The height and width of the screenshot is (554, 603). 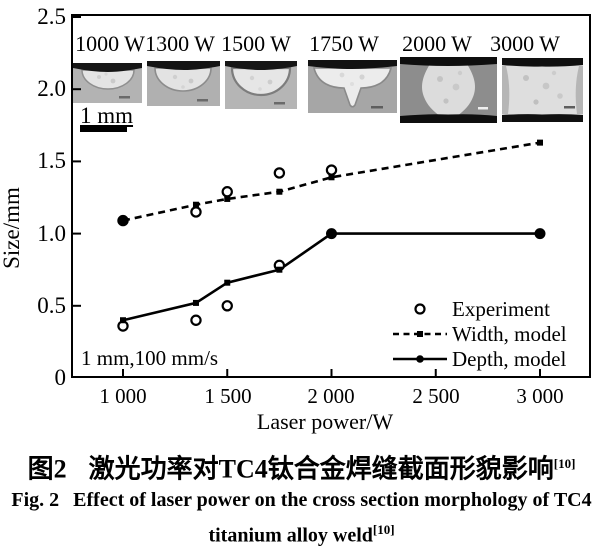 I want to click on x-tick-1500: 1 500, so click(x=228, y=396).